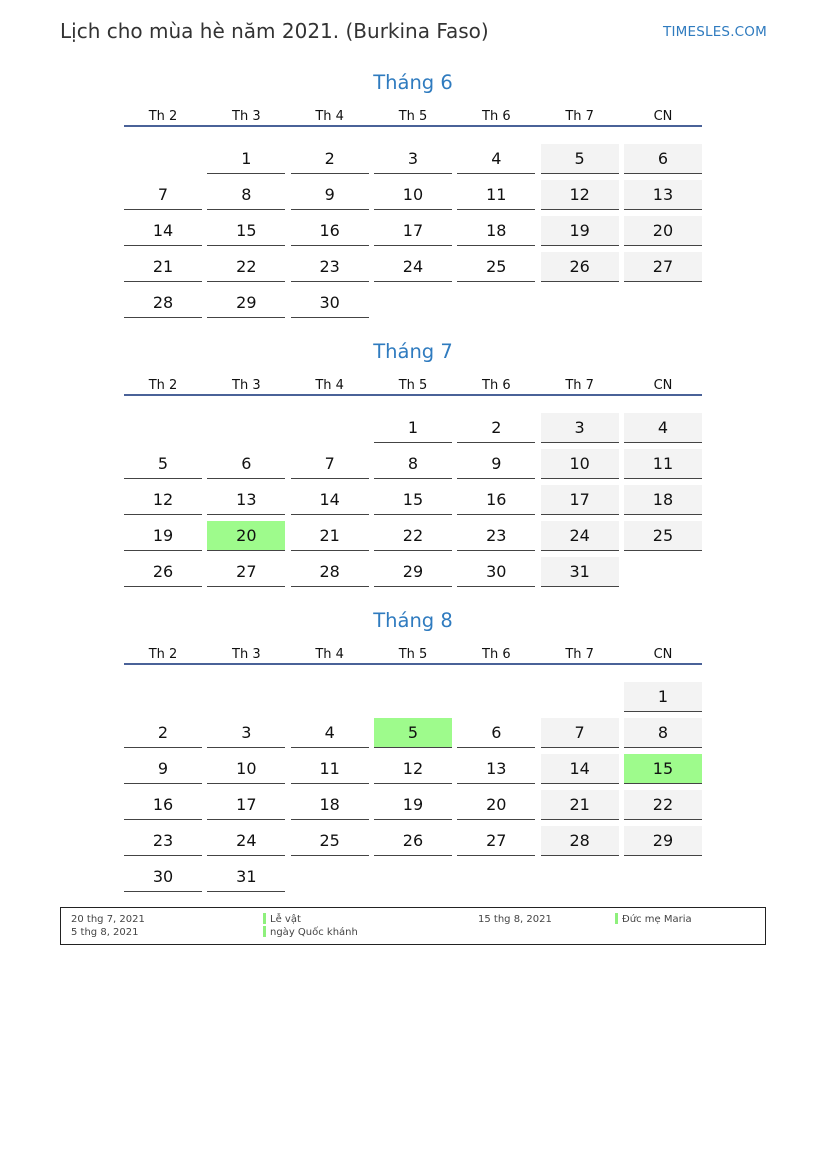  What do you see at coordinates (662, 769) in the screenshot?
I see `holiday-day-cell: 15` at bounding box center [662, 769].